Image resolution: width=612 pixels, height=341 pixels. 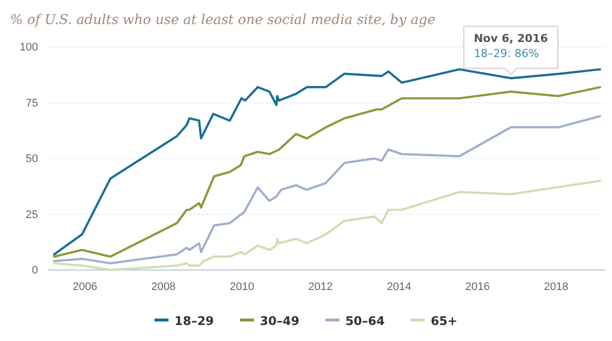 I want to click on y-tick-label: 0, so click(x=35, y=270).